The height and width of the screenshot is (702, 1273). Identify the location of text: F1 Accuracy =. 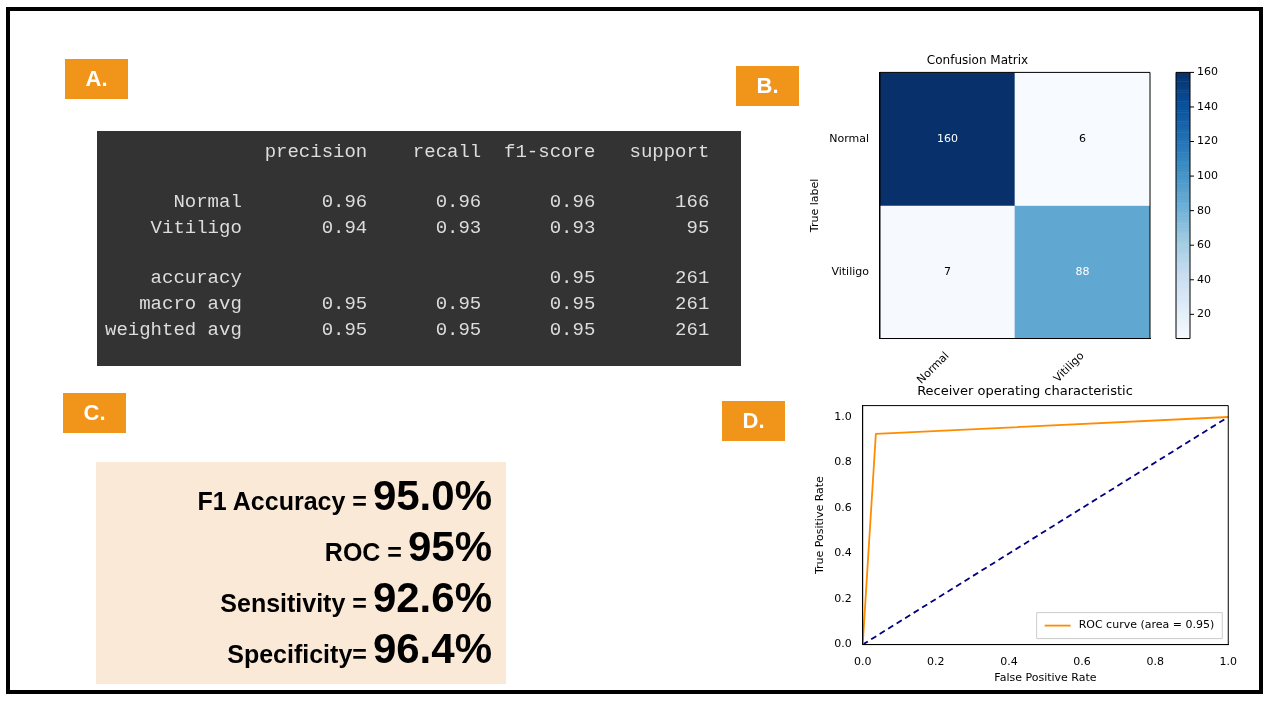
(282, 501).